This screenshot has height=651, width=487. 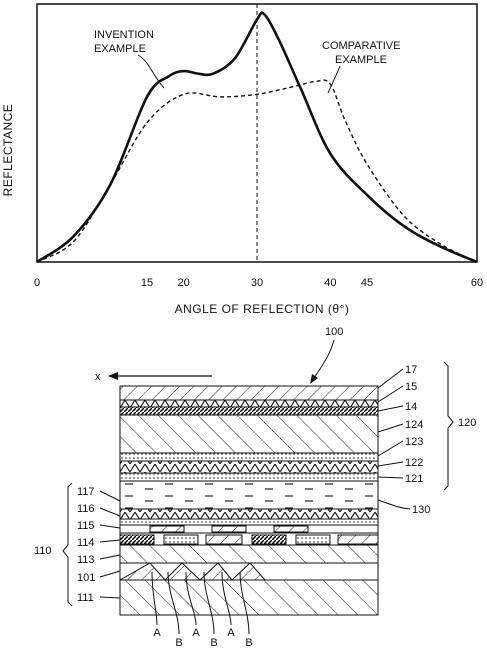 What do you see at coordinates (414, 463) in the screenshot?
I see `right-label-122: 122` at bounding box center [414, 463].